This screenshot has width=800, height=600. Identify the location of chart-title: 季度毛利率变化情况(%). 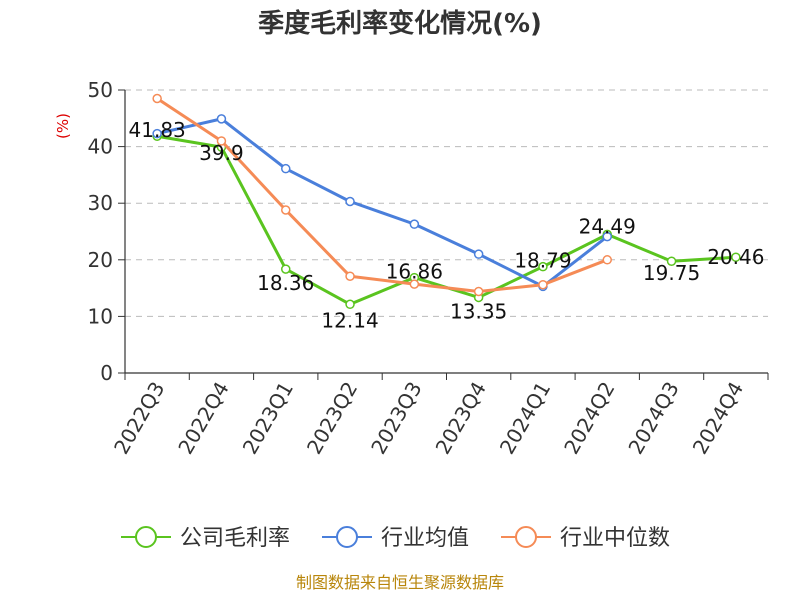
(400, 23).